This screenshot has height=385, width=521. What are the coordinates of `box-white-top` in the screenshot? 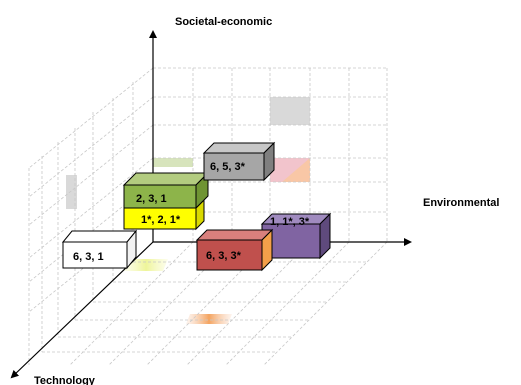 It's located at (99, 236).